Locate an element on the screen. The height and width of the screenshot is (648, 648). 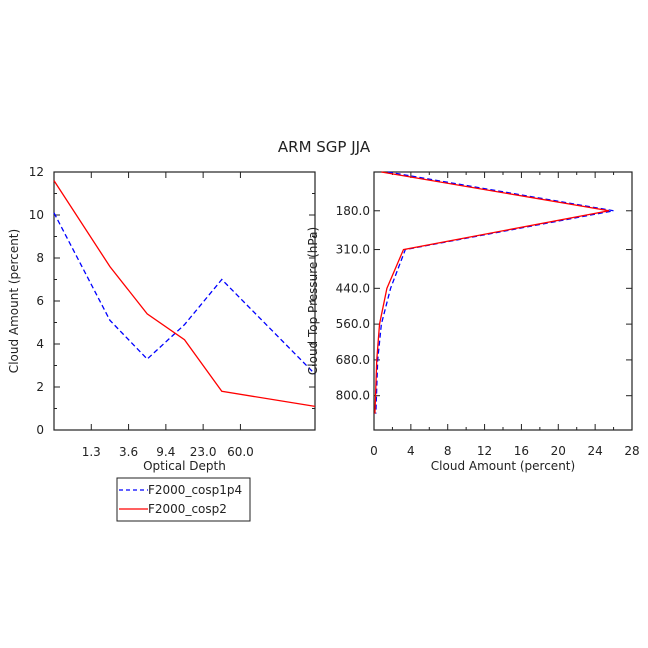
legend-box is located at coordinates (183, 499).